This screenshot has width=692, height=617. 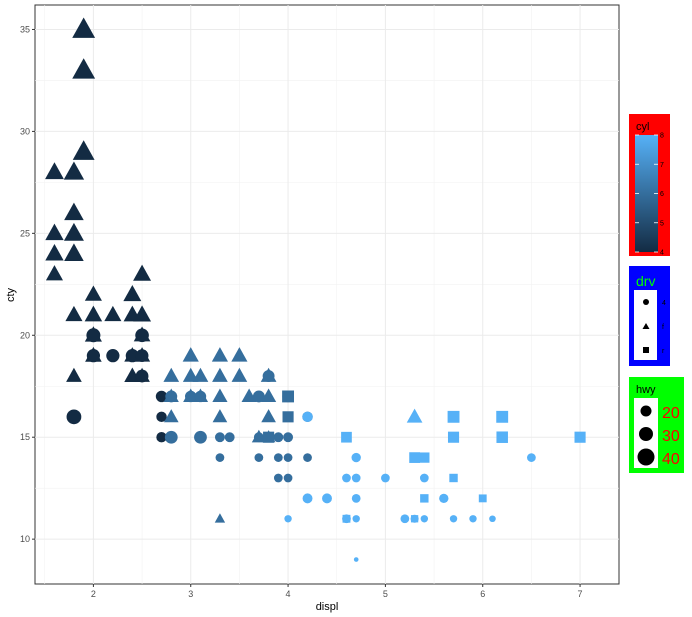 I want to click on legend-cyl-ticks: 4 5 6 7 8, so click(x=649, y=195).